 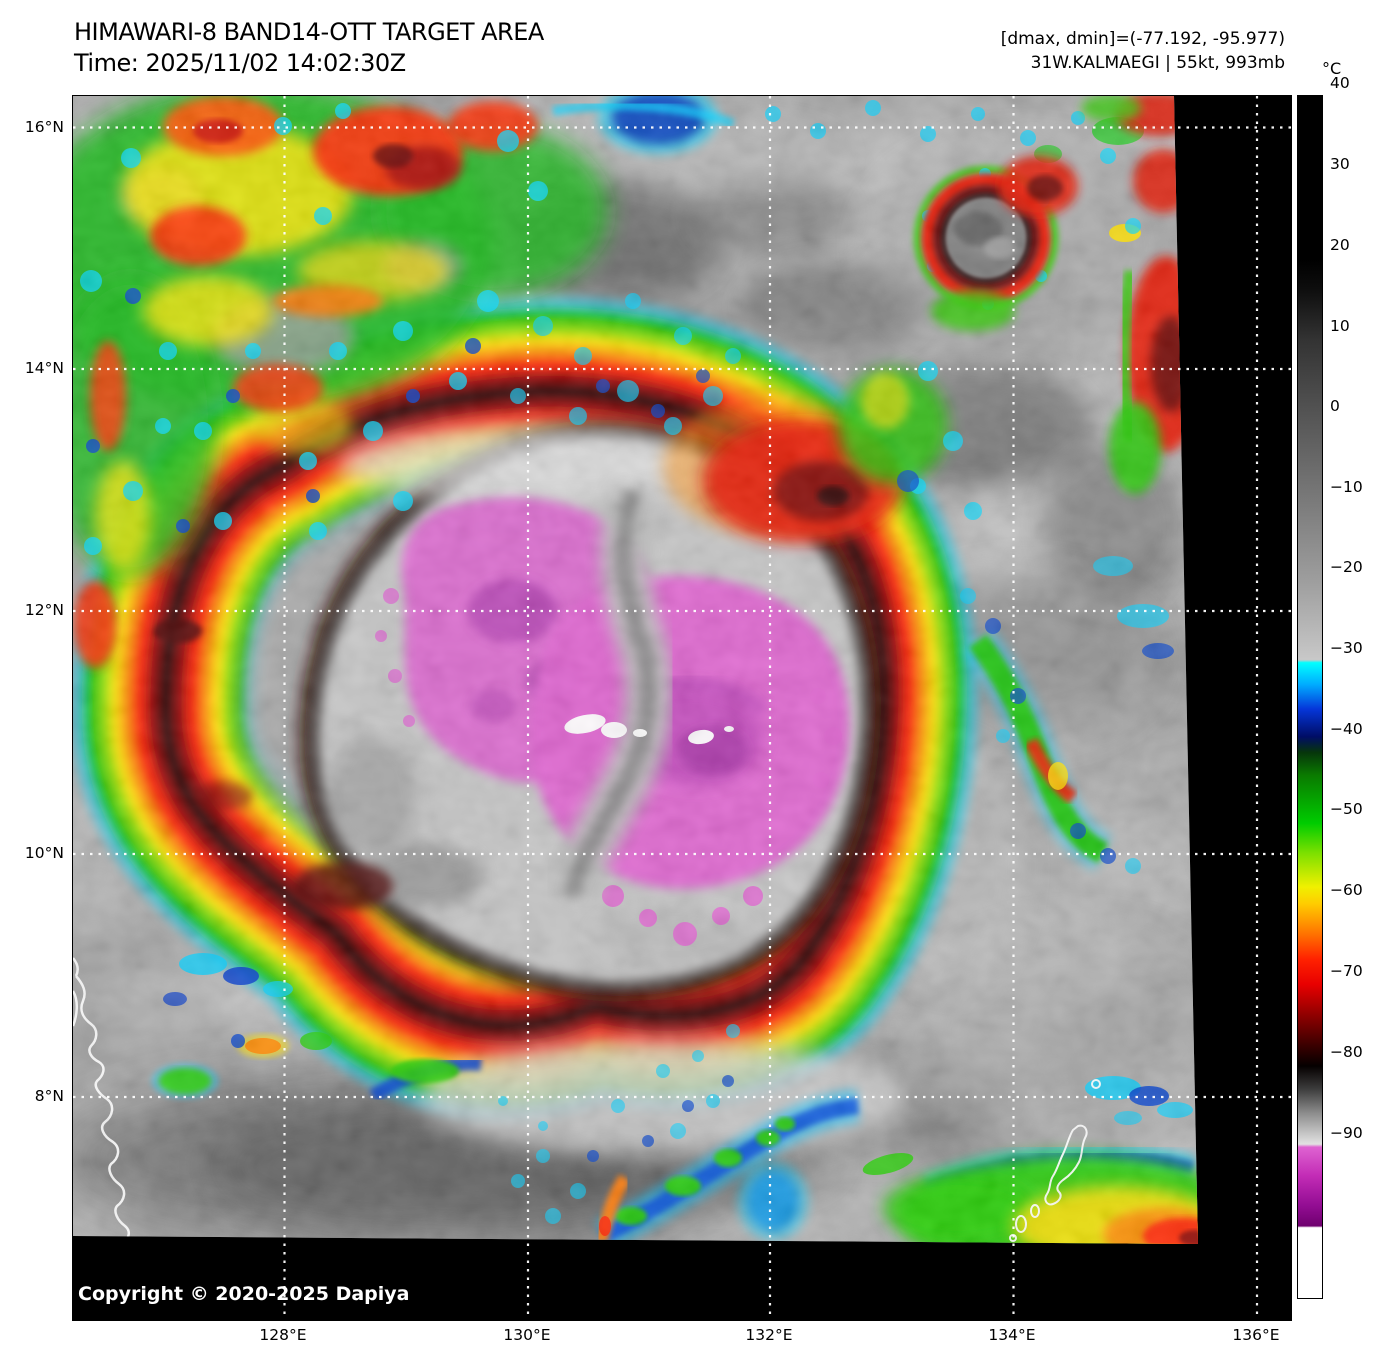 What do you see at coordinates (1335, 406) in the screenshot?
I see `cb-tick-0: 0` at bounding box center [1335, 406].